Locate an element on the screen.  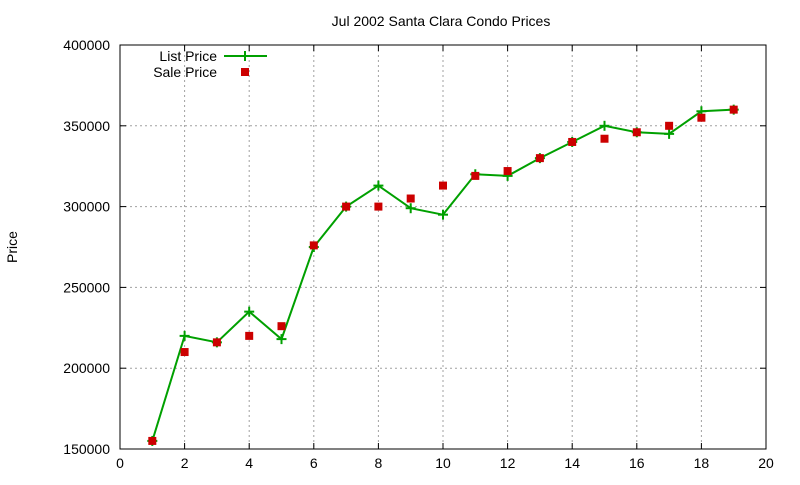
x-tick-label: 16 is located at coordinates (637, 463).